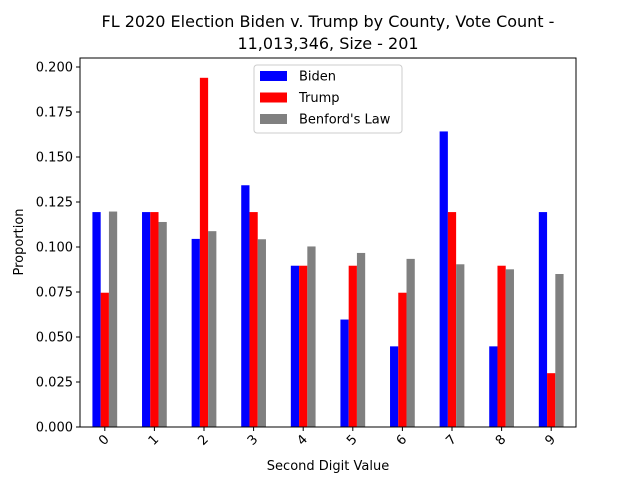  Describe the element at coordinates (104, 440) in the screenshot. I see `x-tick-label: 0` at that location.